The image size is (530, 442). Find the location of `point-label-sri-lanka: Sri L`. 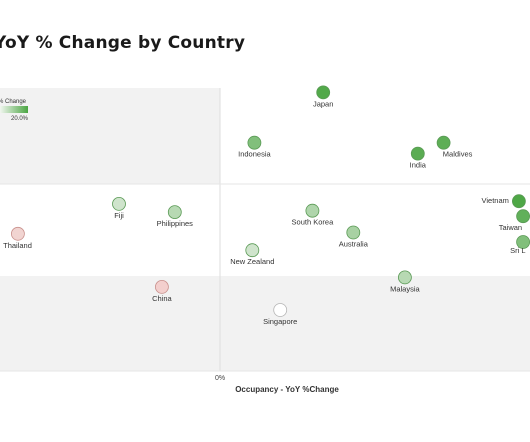

point-label-sri-lanka: Sri L is located at coordinates (517, 250).